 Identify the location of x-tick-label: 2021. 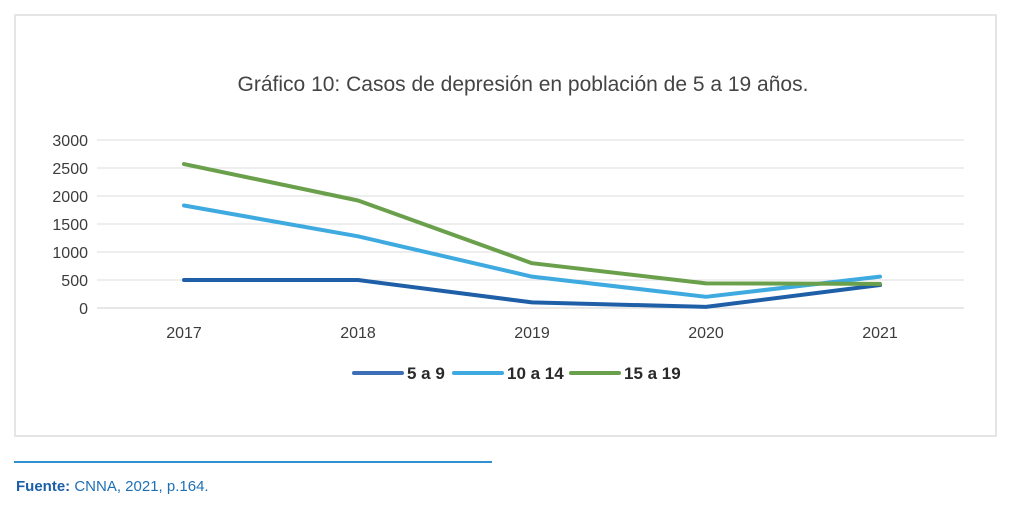
(880, 333).